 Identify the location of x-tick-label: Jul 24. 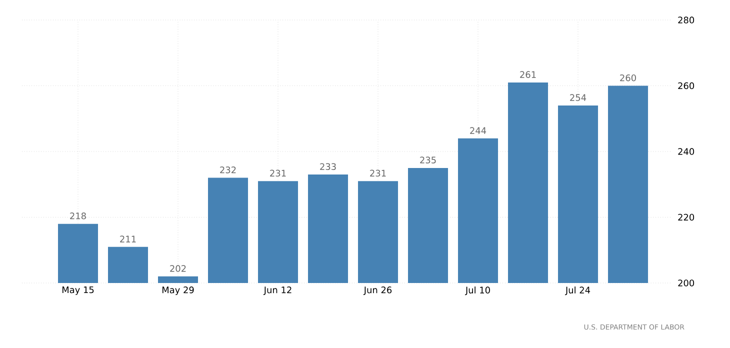
(577, 291).